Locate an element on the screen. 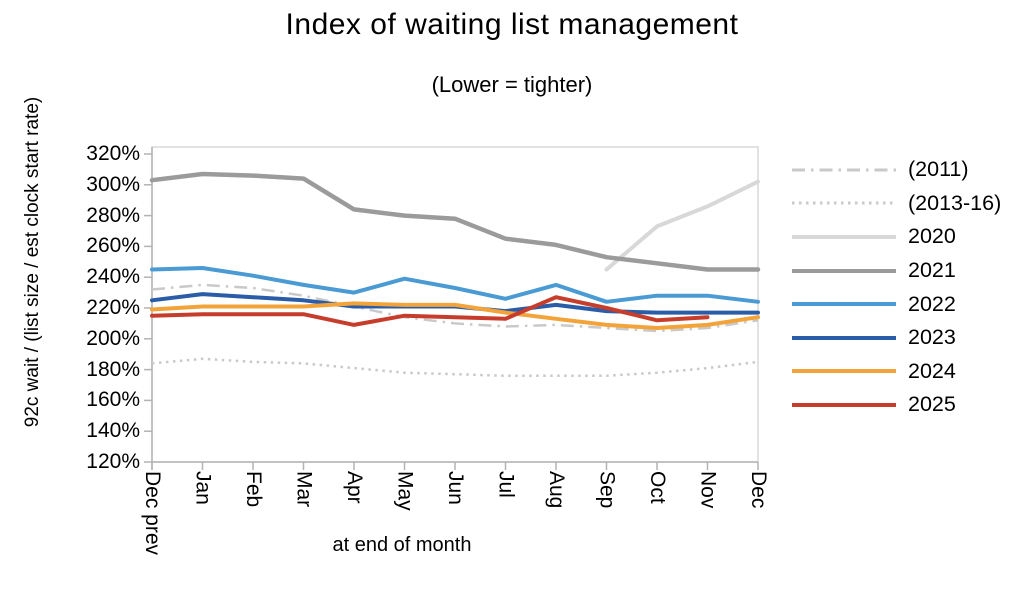 This screenshot has width=1024, height=593. x-tick-label: Apr is located at coordinates (354, 487).